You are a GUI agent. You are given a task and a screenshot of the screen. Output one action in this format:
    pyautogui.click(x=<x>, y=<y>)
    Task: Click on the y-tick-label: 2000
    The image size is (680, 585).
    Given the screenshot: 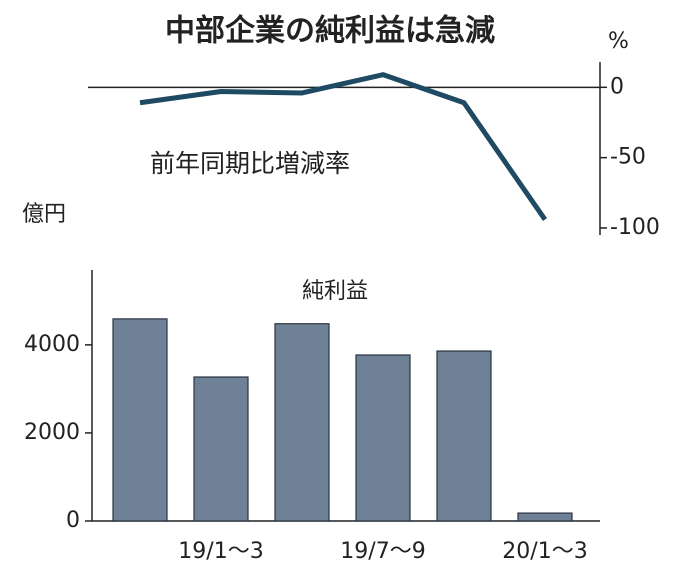 What is the action you would take?
    pyautogui.click(x=52, y=432)
    